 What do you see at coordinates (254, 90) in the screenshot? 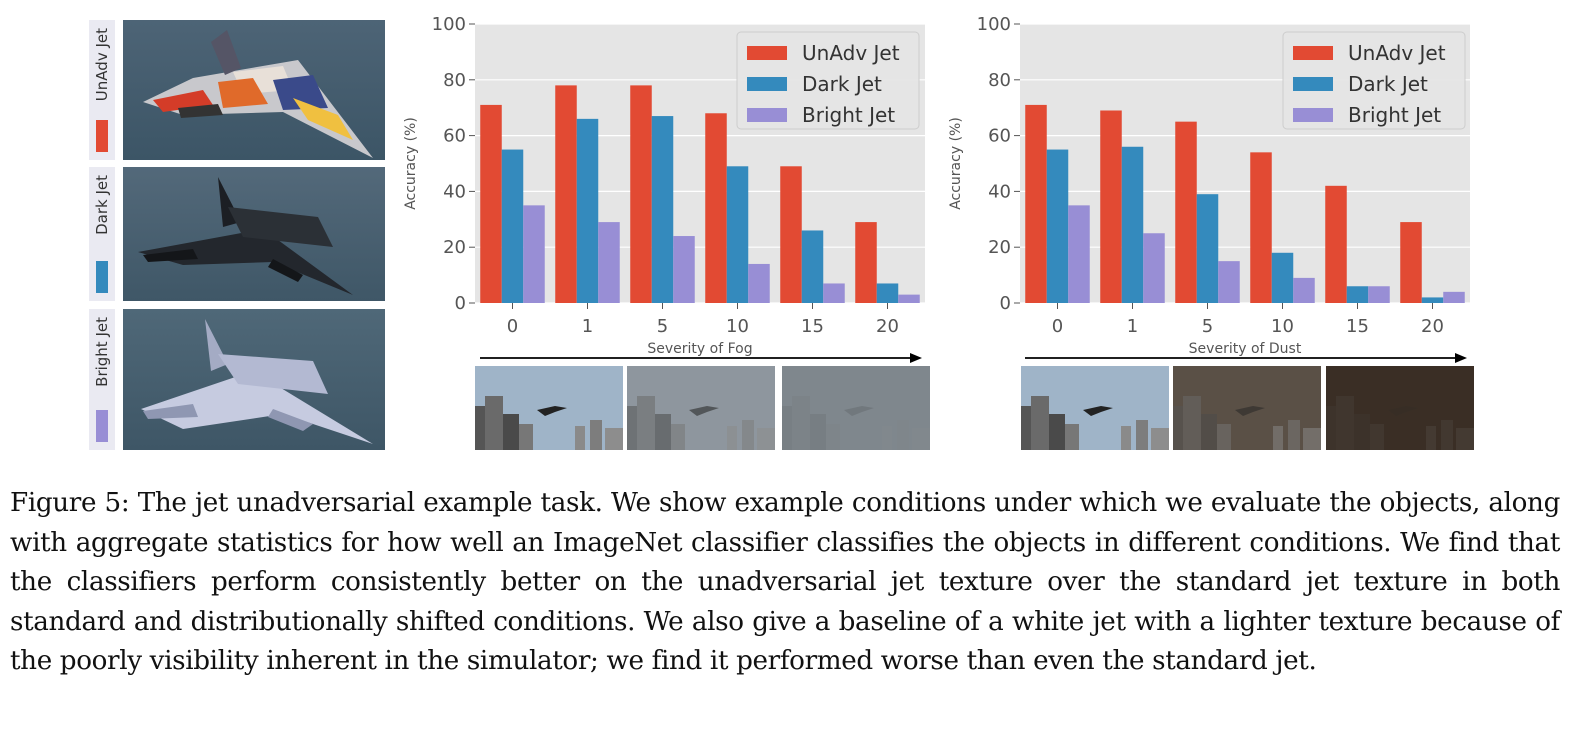
I see `colorful-jet-photo` at bounding box center [254, 90].